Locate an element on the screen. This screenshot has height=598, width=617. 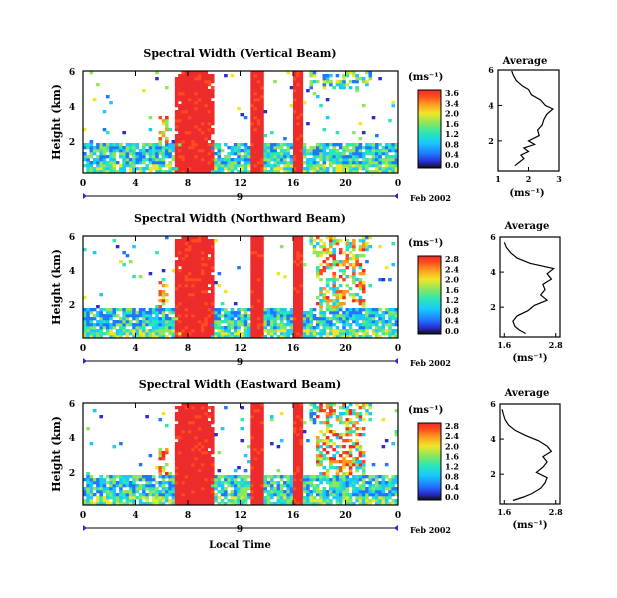
profile-y-tick-label: 2 is located at coordinates (491, 141).